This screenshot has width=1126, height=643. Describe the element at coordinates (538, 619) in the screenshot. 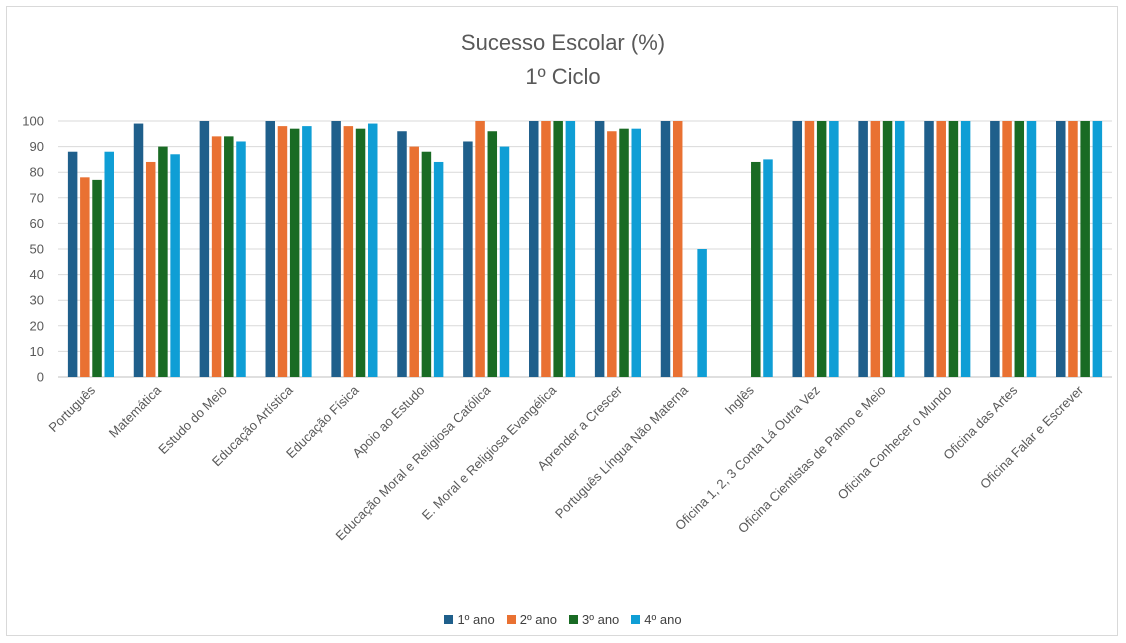

I see `legend-label: 2º ano` at that location.